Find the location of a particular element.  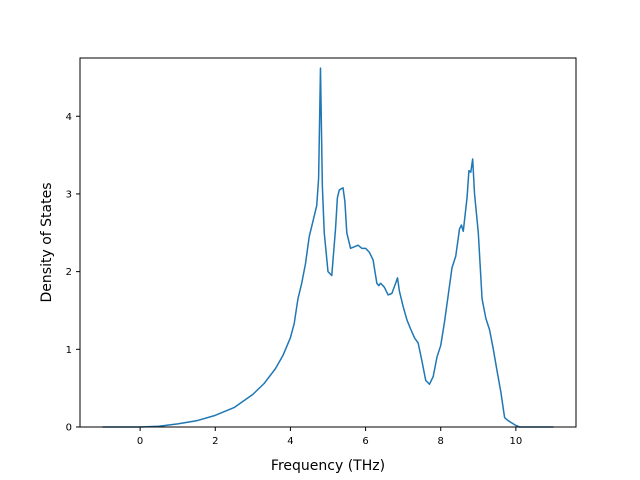

y-tick-label: 0 is located at coordinates (69, 428).